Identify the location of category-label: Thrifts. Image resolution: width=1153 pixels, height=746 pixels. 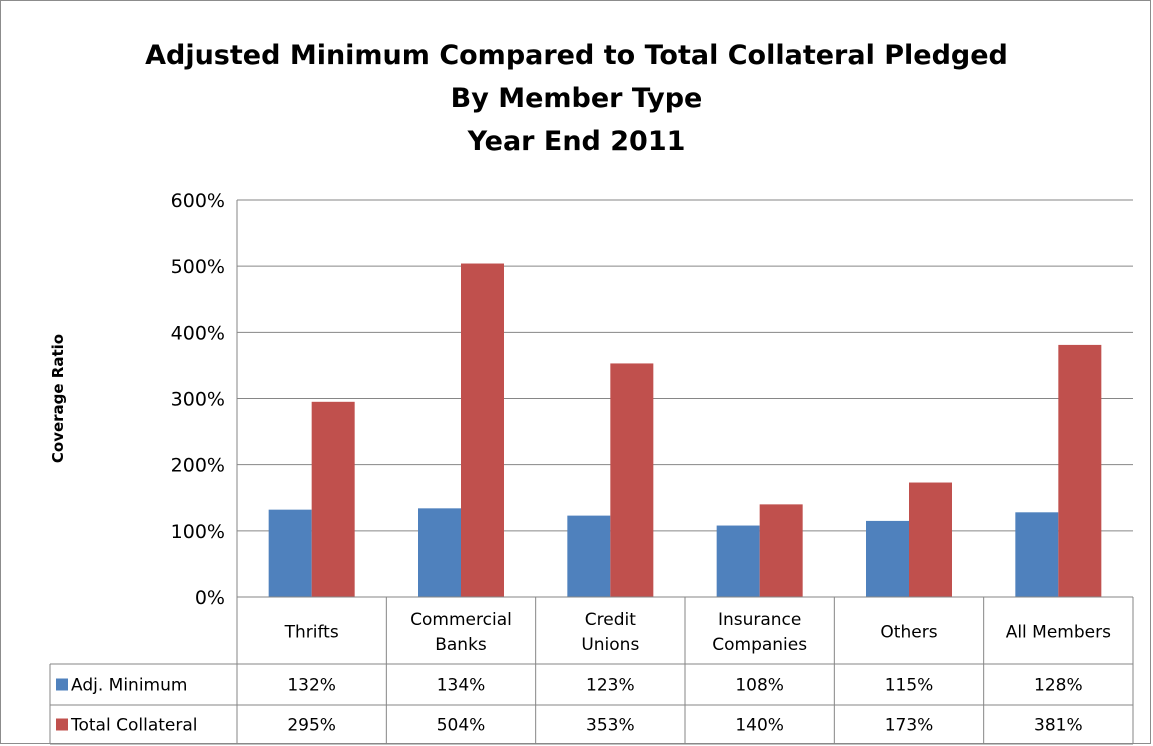
(311, 633).